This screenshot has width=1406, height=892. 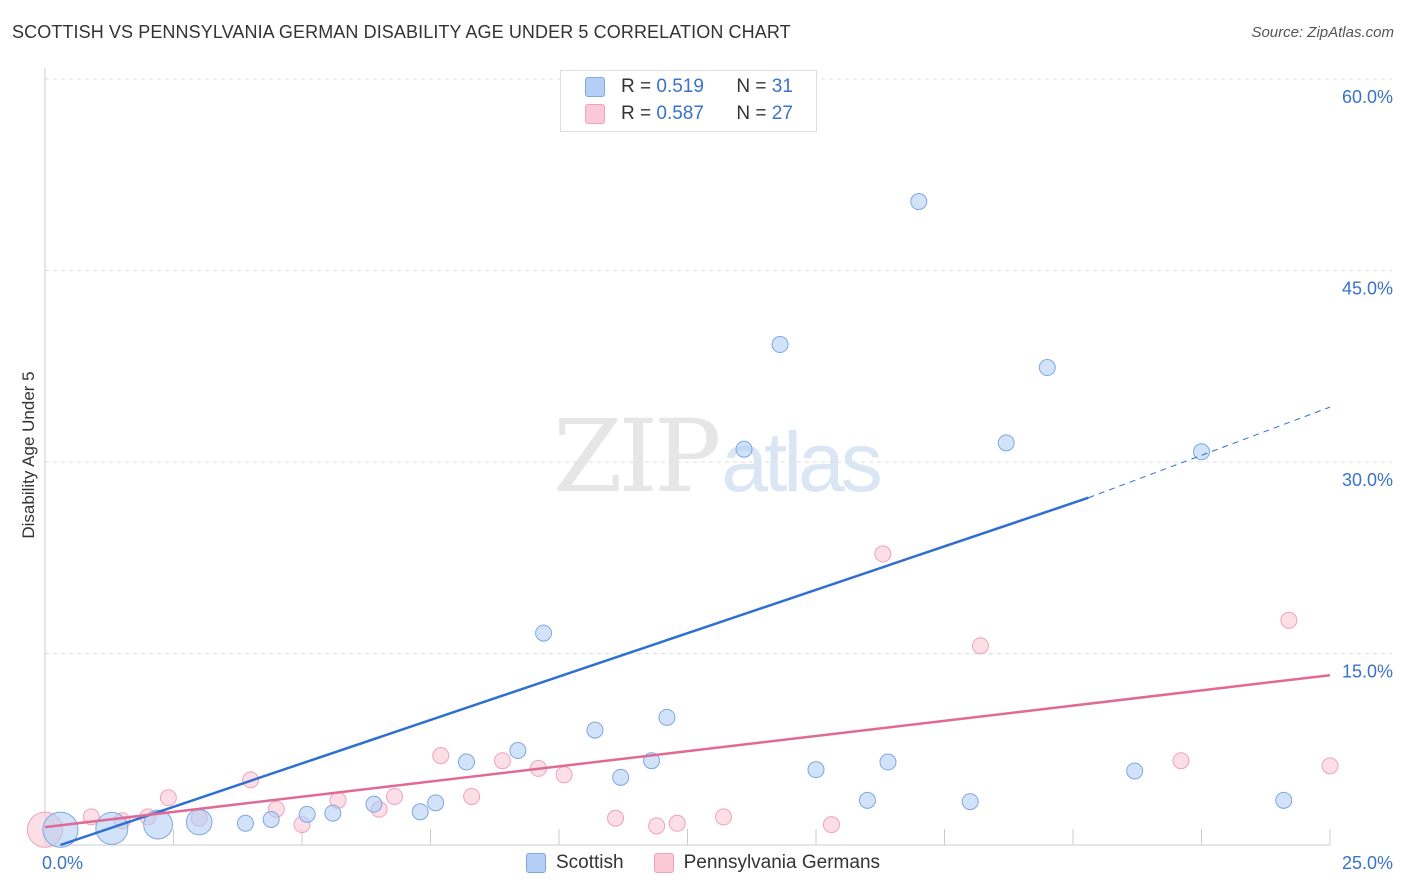 What do you see at coordinates (589, 862) in the screenshot?
I see `legend-label-scottish: Scottish` at bounding box center [589, 862].